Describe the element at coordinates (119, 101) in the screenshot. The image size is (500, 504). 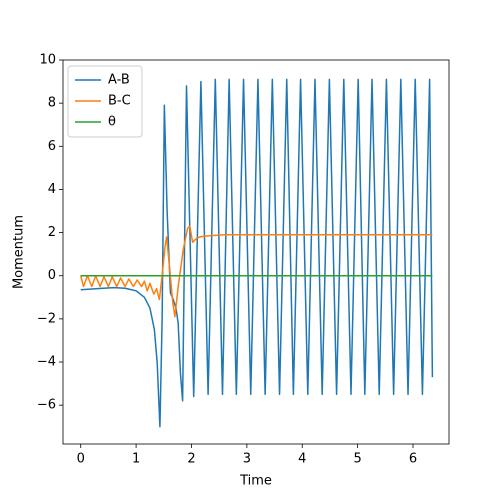
I see `legend-label: B-C` at that location.